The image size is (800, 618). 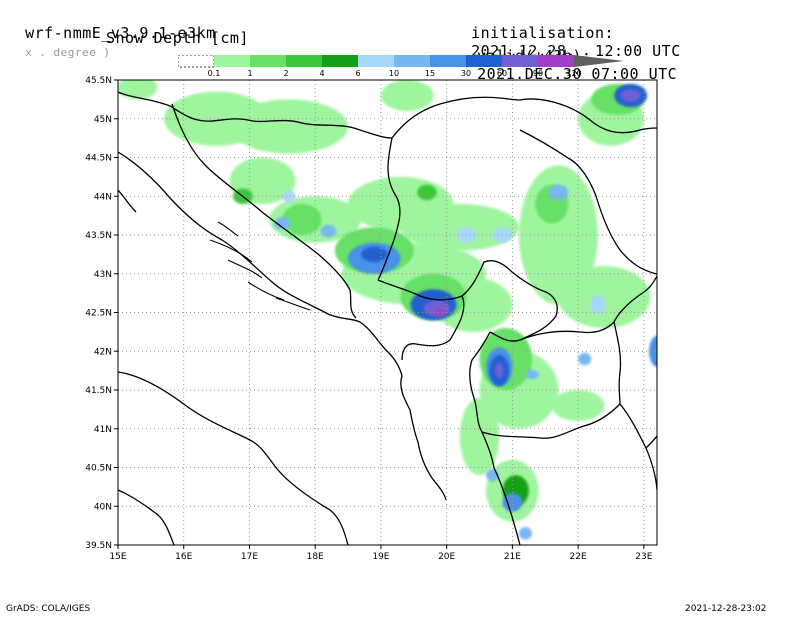 I want to click on border-nmk-south, so click(x=551, y=421).